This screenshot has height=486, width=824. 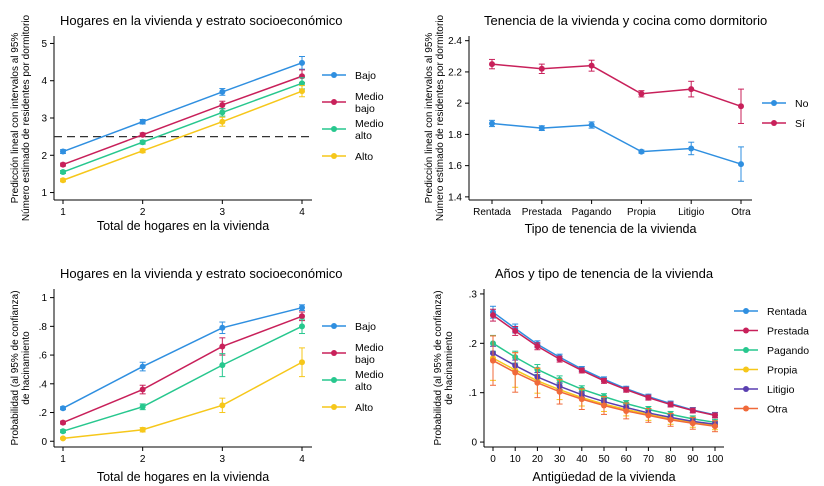 What do you see at coordinates (455, 135) in the screenshot?
I see `y-tick-label: 1.8` at bounding box center [455, 135].